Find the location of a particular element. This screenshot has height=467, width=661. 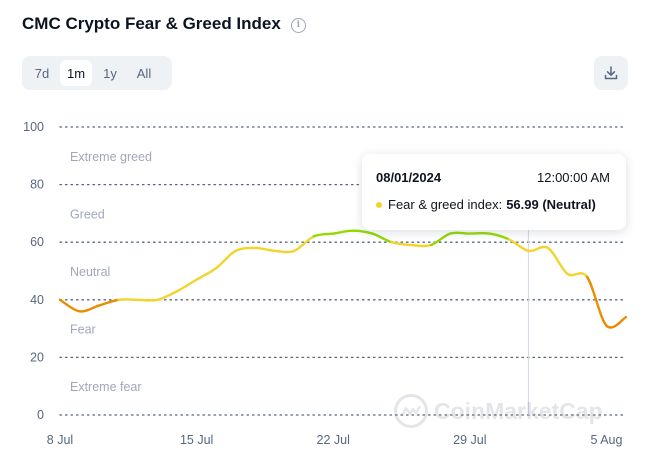

download-button is located at coordinates (611, 73).